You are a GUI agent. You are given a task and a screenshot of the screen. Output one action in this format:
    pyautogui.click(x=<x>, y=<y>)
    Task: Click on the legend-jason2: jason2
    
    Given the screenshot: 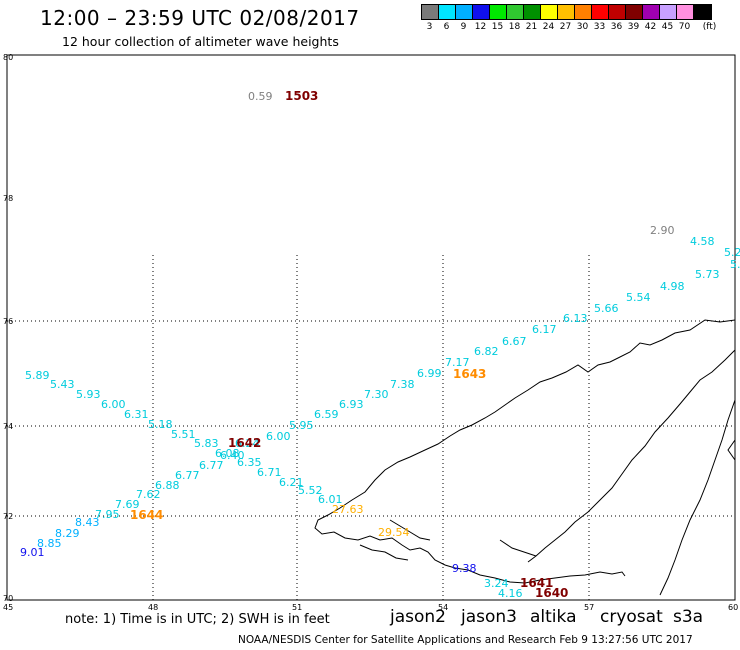 What is the action you would take?
    pyautogui.click(x=418, y=617)
    